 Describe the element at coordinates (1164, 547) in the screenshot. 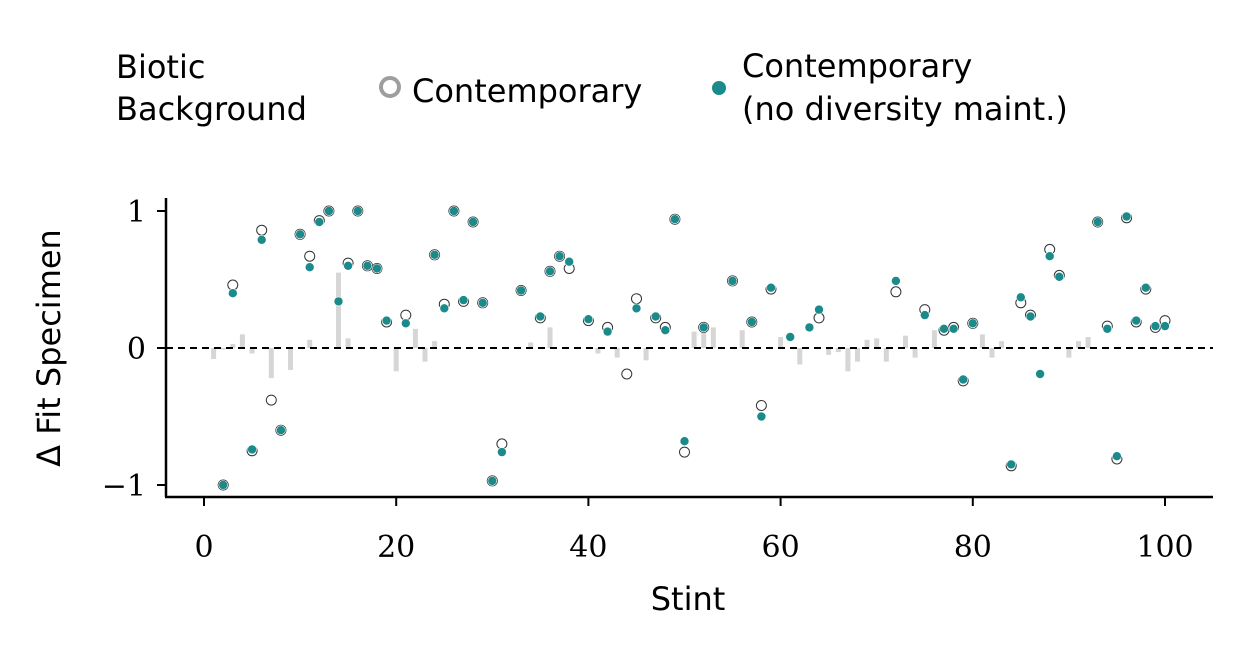

I see `x-tick-label: 100` at that location.